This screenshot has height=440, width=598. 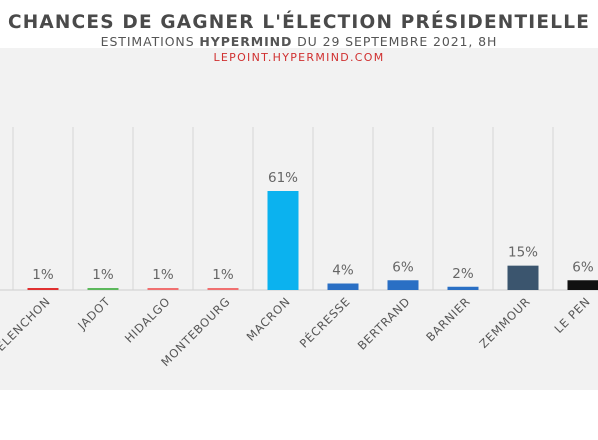 What do you see at coordinates (150, 41) in the screenshot?
I see `subtitle-prefix: ESTIMATIONS` at bounding box center [150, 41].